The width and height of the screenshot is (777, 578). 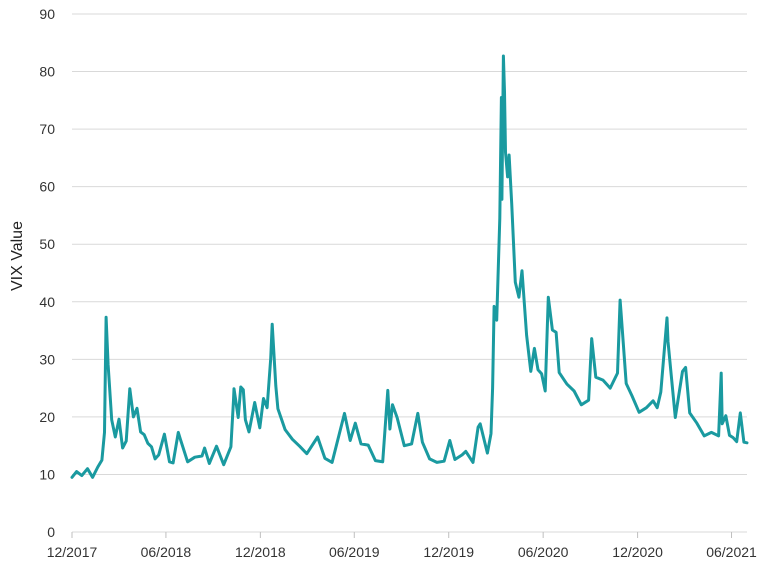 What do you see at coordinates (47, 244) in the screenshot?
I see `y-tick-label: 50` at bounding box center [47, 244].